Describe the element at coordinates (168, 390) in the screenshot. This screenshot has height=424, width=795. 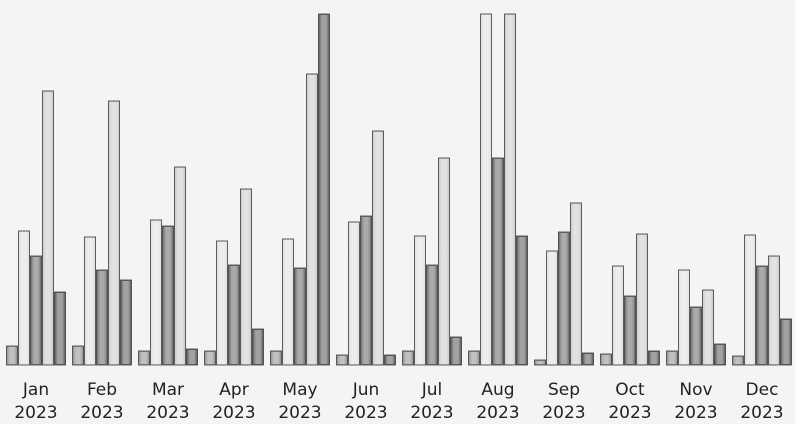
I see `x-tick-label-month: Mar` at that location.